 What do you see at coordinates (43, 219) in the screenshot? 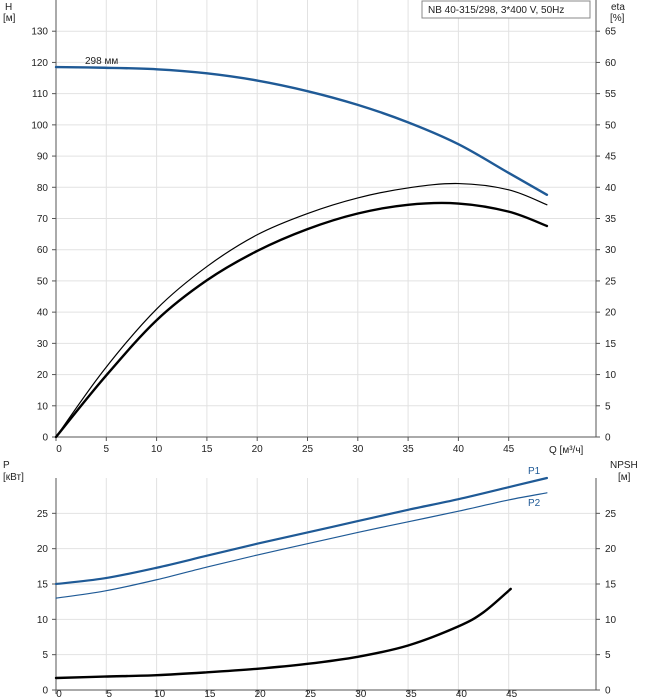
I see `y-tick-label-left-70: 70` at bounding box center [43, 219].